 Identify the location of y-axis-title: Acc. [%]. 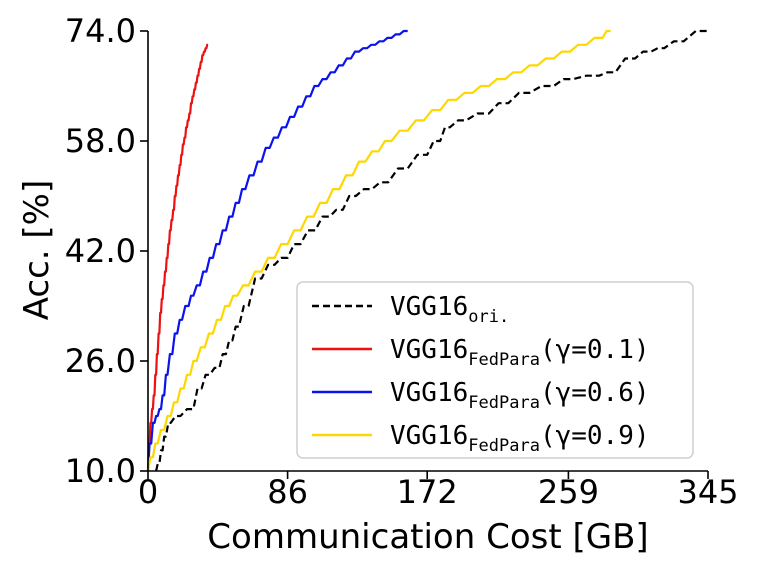
(37, 250).